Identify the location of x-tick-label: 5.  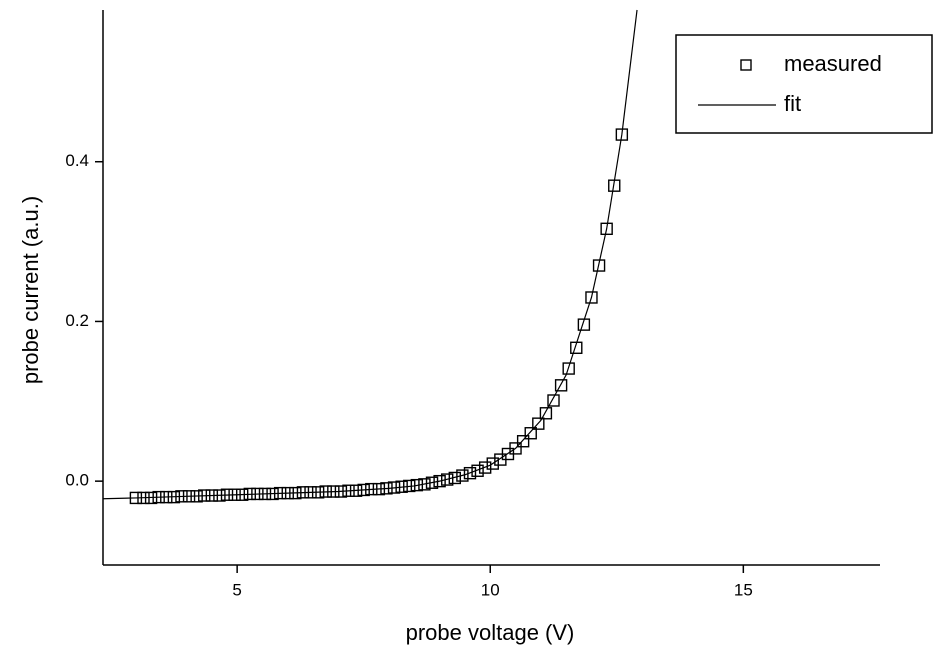
(236, 589).